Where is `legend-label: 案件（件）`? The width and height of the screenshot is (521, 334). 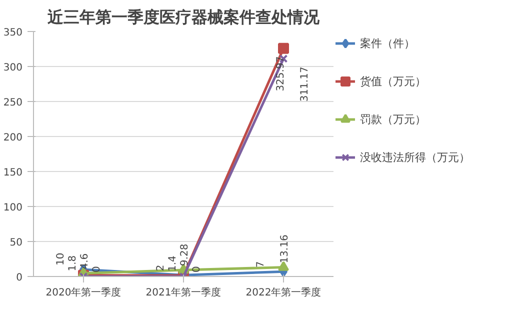 legend-label: 案件（件） is located at coordinates (387, 43).